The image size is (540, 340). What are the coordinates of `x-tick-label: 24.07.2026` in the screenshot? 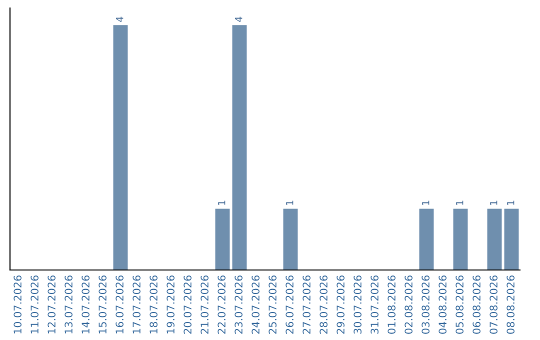 It's located at (256, 305).